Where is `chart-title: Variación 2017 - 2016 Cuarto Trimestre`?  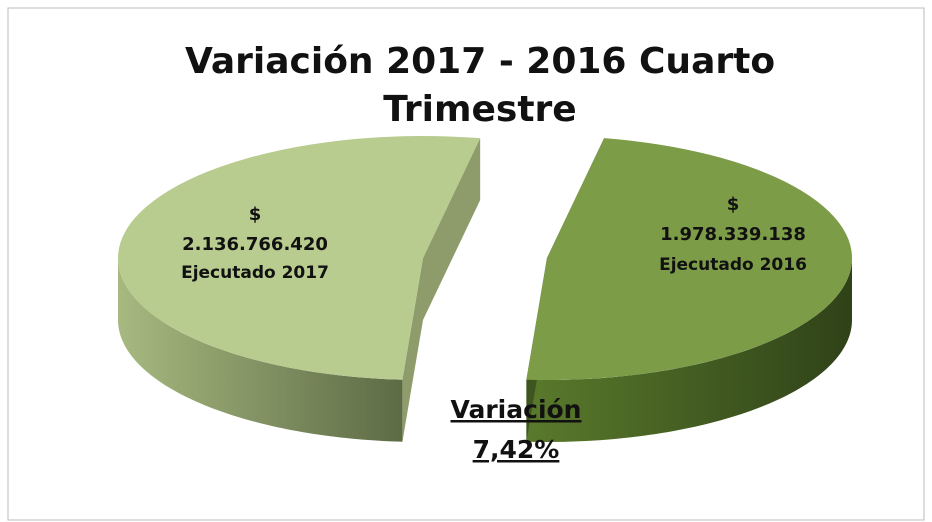 chart-title: Variación 2017 - 2016 Cuarto Trimestre is located at coordinates (480, 85).